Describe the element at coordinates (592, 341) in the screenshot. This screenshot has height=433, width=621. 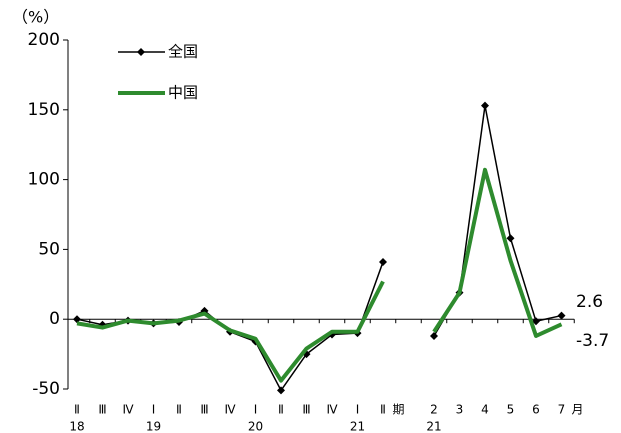
I see `end-label: -3.7` at that location.